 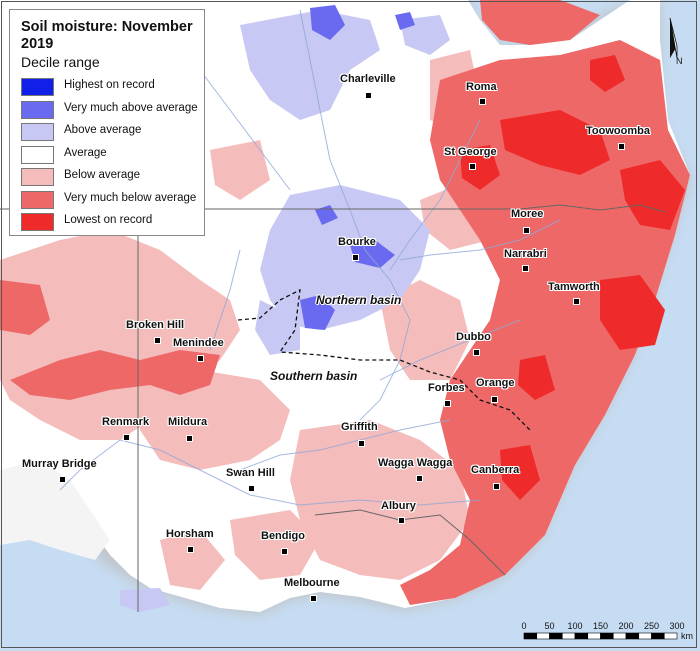 What do you see at coordinates (55, 510) in the screenshot?
I see `gulf-land` at bounding box center [55, 510].